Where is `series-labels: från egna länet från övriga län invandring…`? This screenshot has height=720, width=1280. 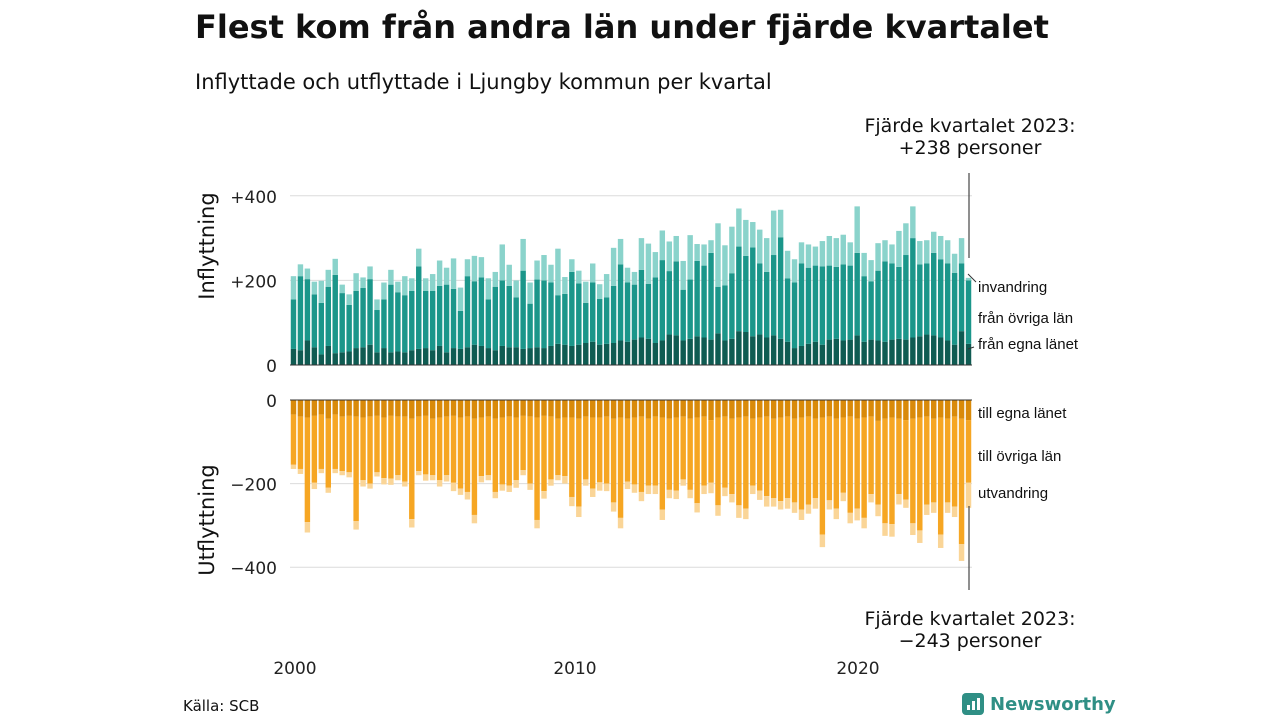
series-labels: från egna länet från övriga län invandring… is located at coordinates (1023, 387).